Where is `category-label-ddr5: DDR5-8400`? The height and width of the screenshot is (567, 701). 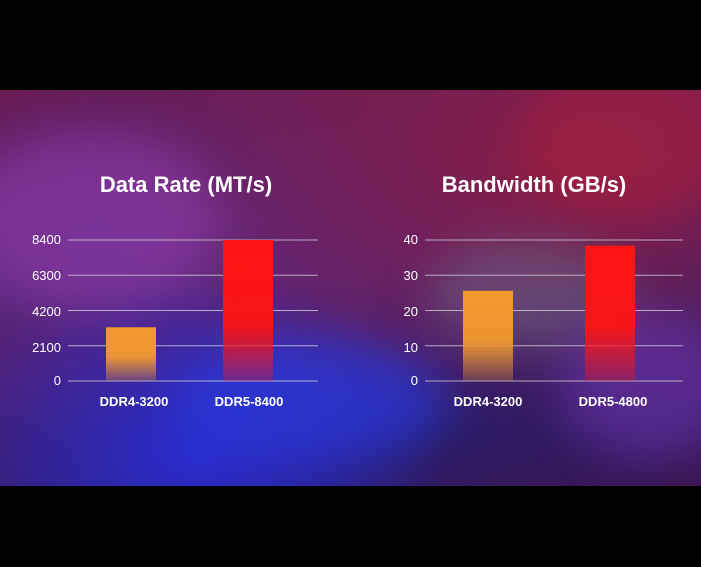 category-label-ddr5: DDR5-8400 is located at coordinates (249, 401).